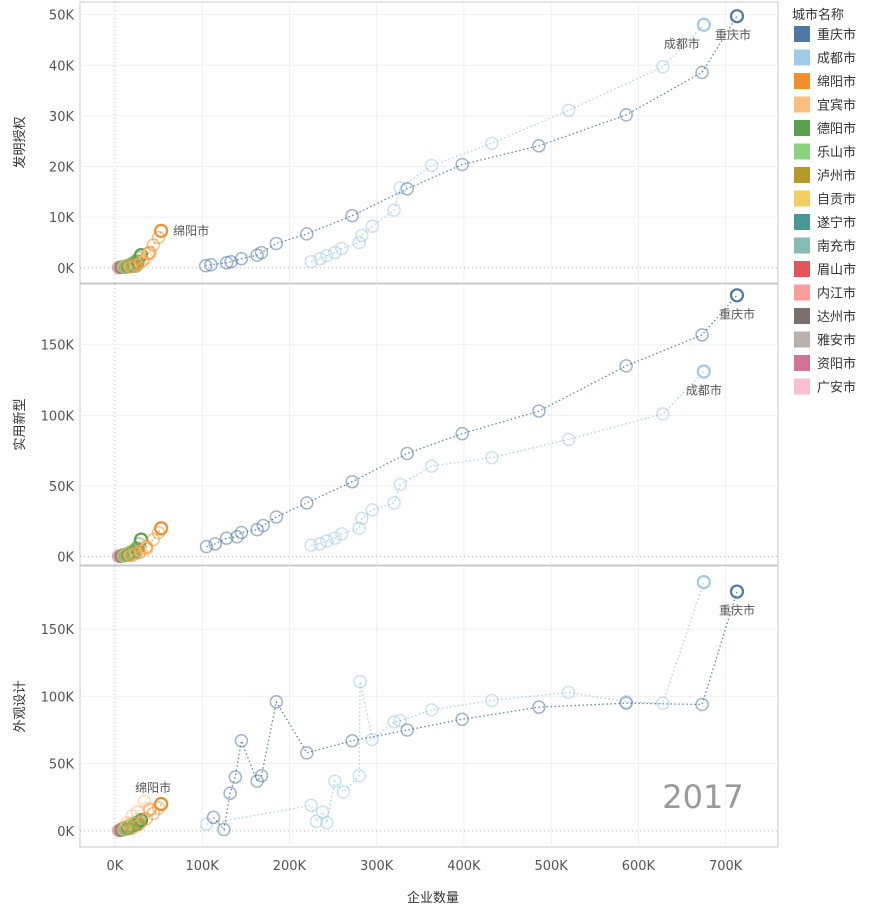 This screenshot has height=914, width=893. I want to click on x-axis-title: 企业数量, so click(433, 898).